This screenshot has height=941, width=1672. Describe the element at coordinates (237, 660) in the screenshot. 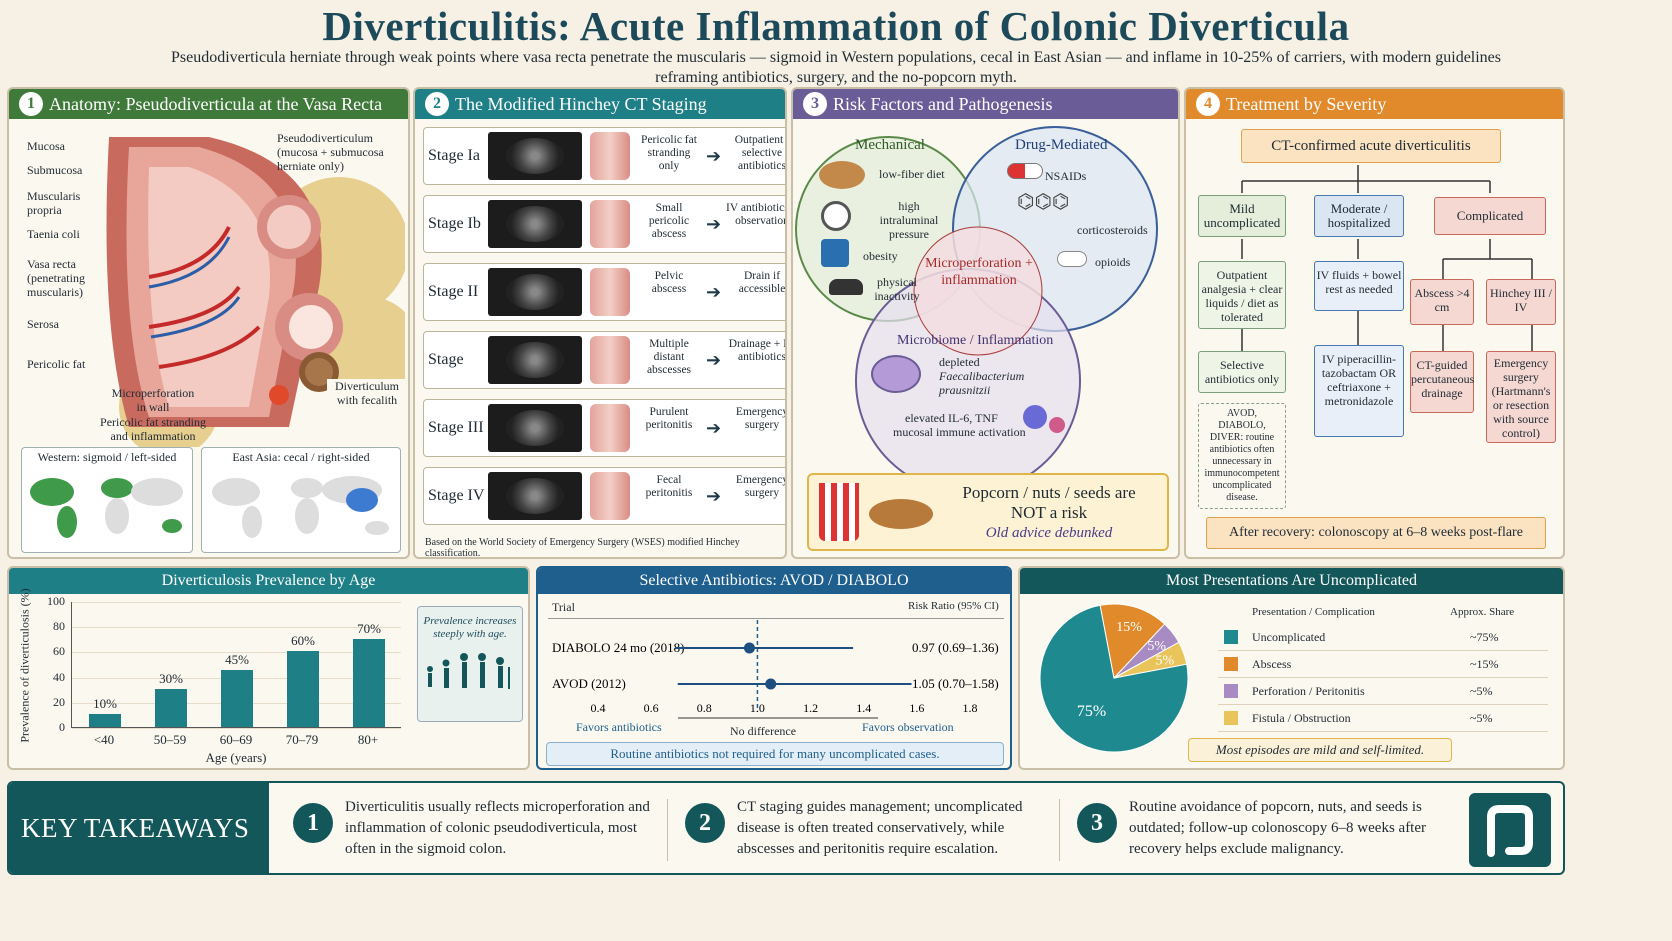

I see `bar-value-label: 45%` at that location.